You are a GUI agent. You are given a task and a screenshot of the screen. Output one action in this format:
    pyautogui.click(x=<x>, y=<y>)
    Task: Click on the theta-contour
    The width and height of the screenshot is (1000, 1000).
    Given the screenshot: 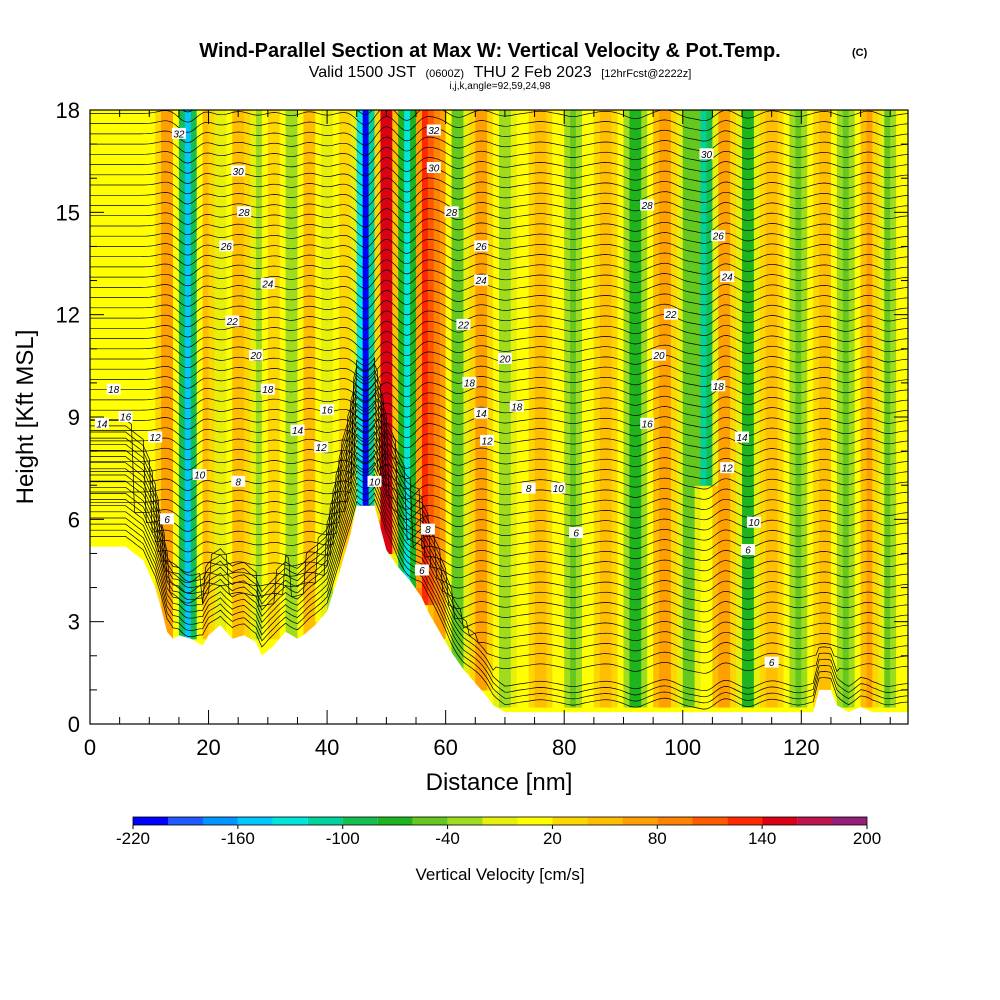 What is the action you would take?
    pyautogui.click(x=499, y=509)
    